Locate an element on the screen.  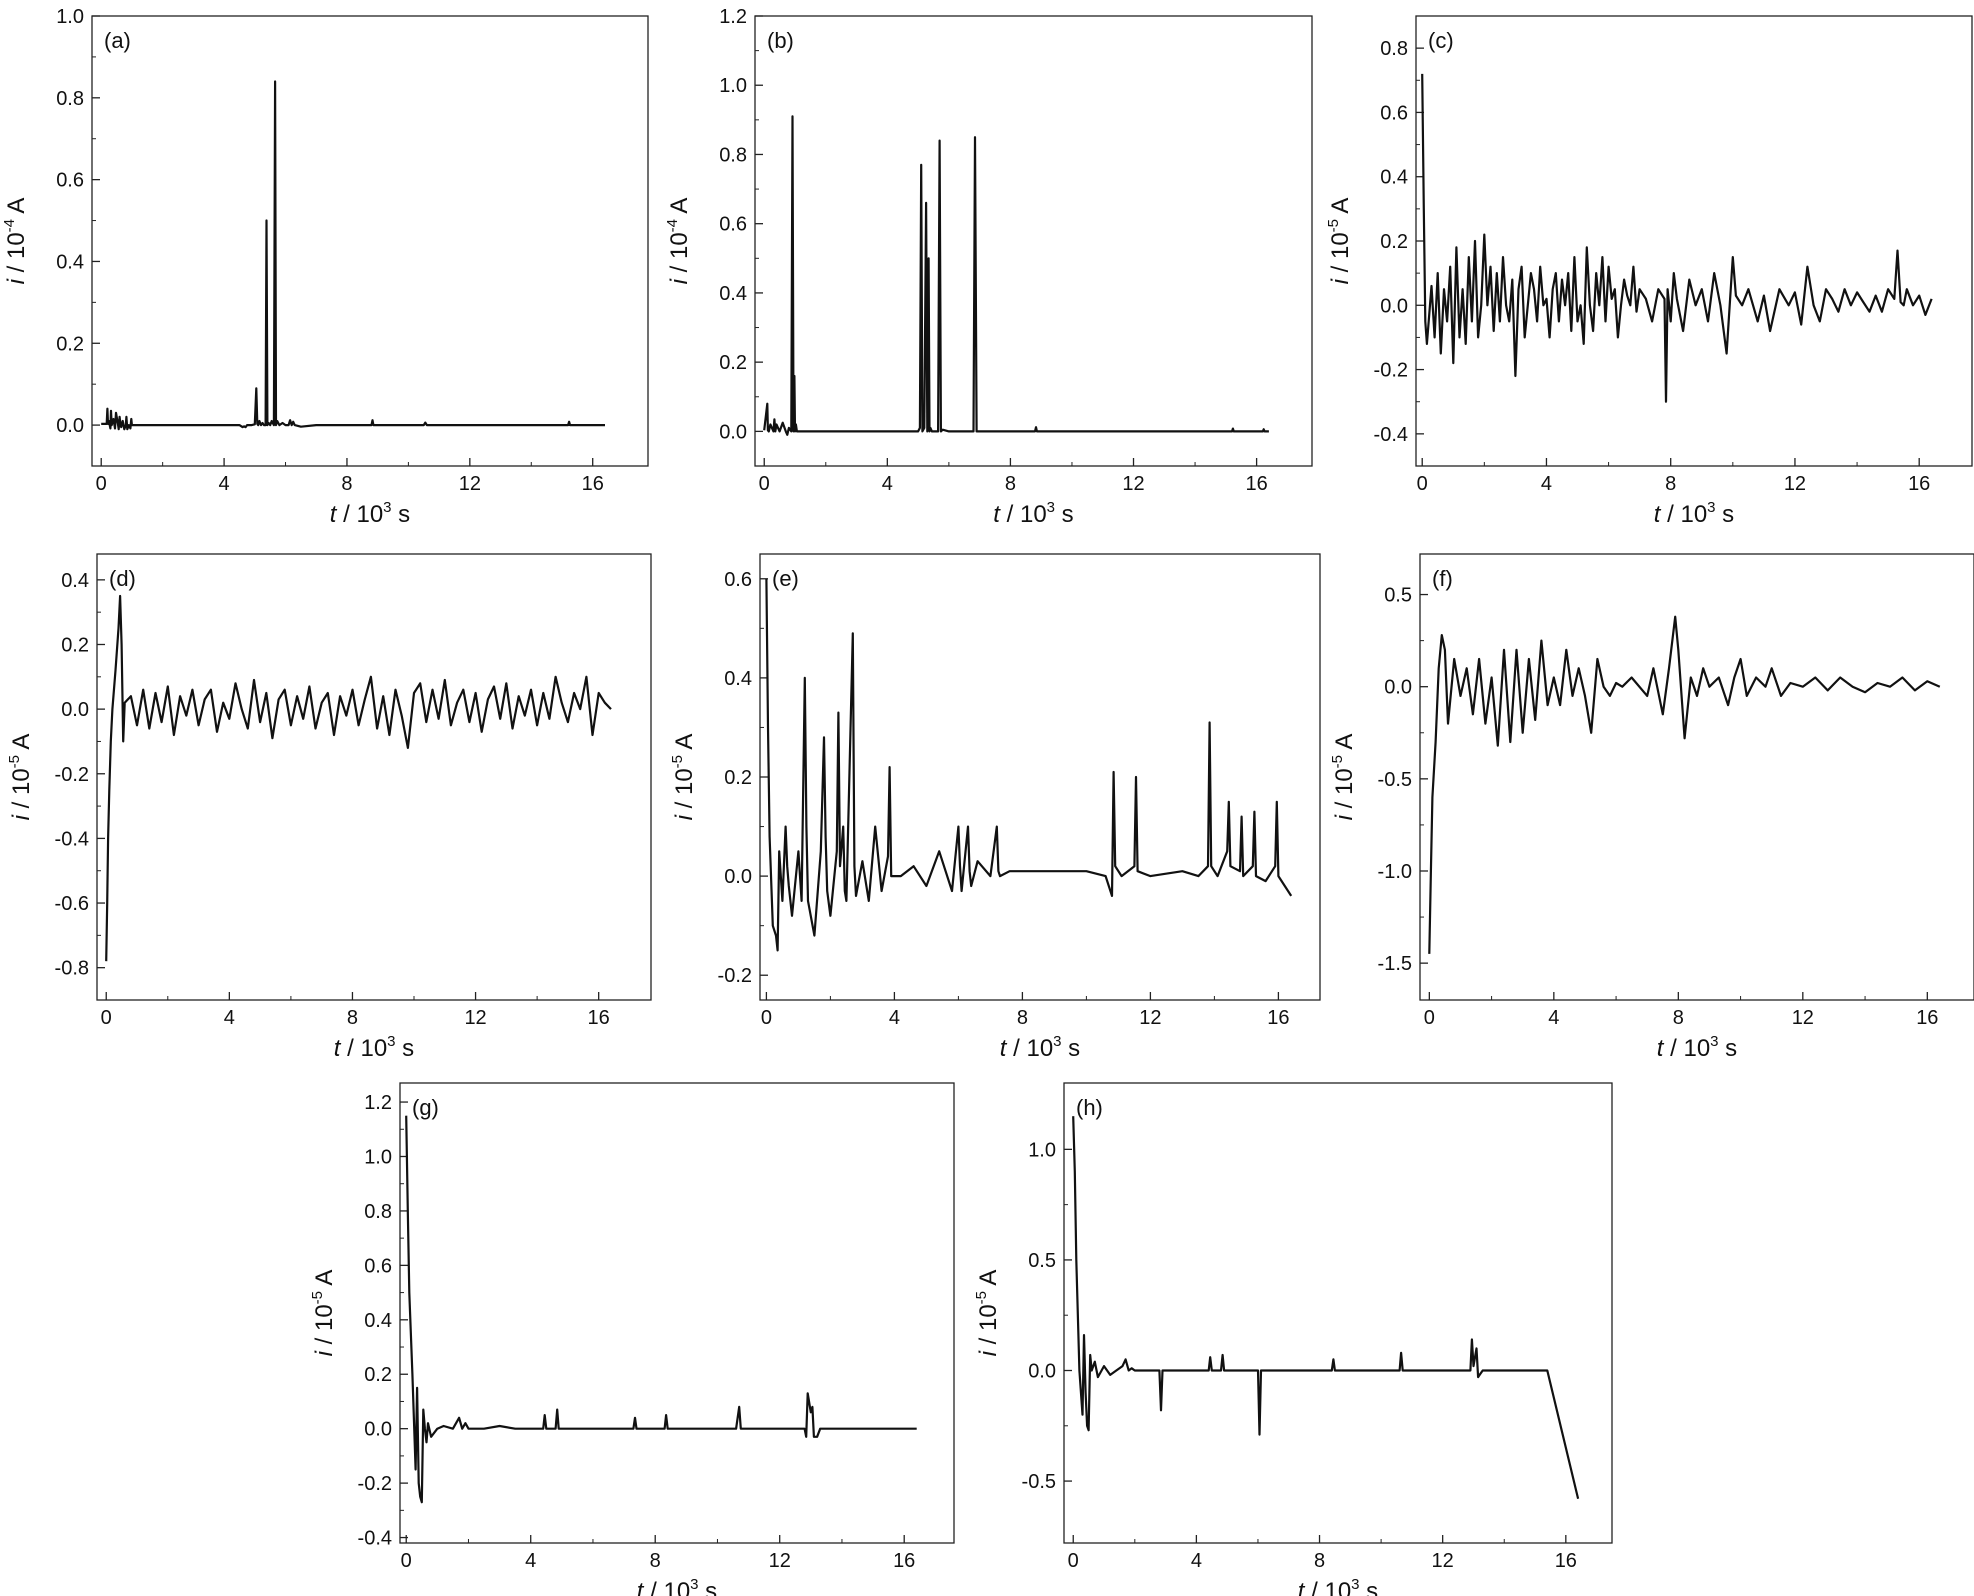
panel-d-y-tick-label: -0.6 is located at coordinates (72, 904).